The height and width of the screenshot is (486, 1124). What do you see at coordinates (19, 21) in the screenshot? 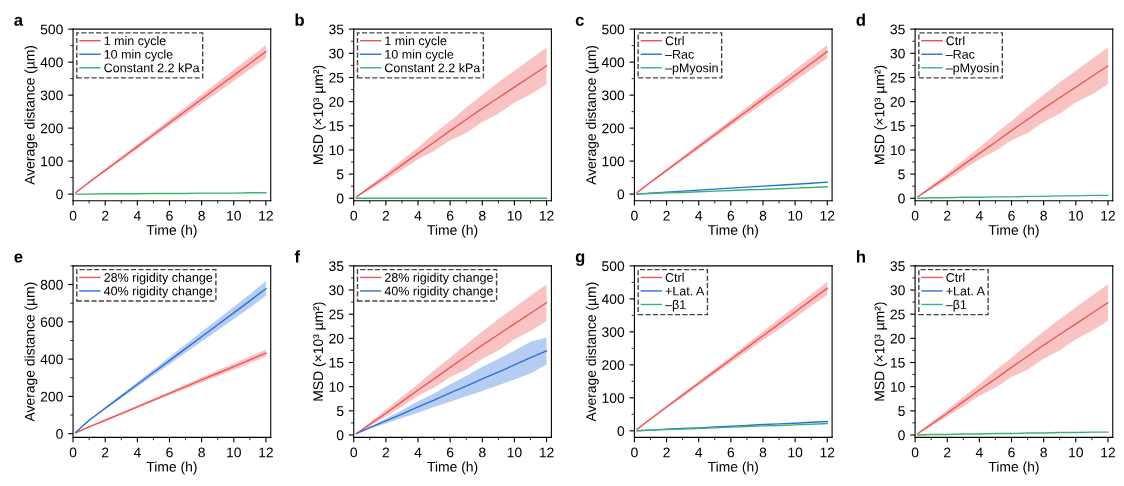
I see `chart-title: a` at bounding box center [19, 21].